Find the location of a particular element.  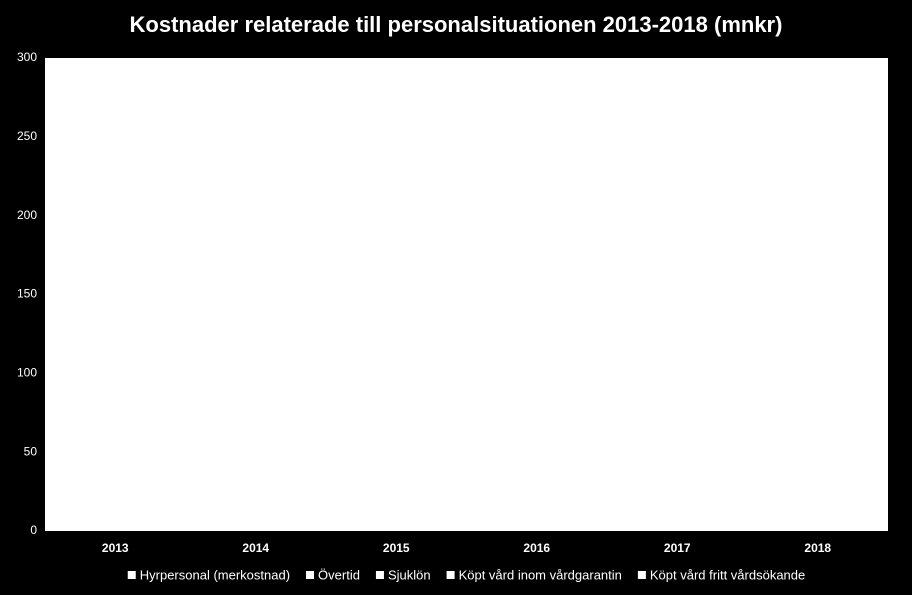

legend-label: Köpt vård inom vårdgarantin is located at coordinates (540, 574).